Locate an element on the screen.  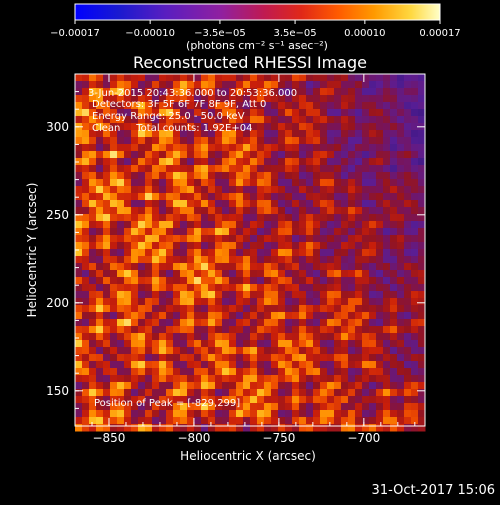
y-tick-label: 150 is located at coordinates (57, 391).